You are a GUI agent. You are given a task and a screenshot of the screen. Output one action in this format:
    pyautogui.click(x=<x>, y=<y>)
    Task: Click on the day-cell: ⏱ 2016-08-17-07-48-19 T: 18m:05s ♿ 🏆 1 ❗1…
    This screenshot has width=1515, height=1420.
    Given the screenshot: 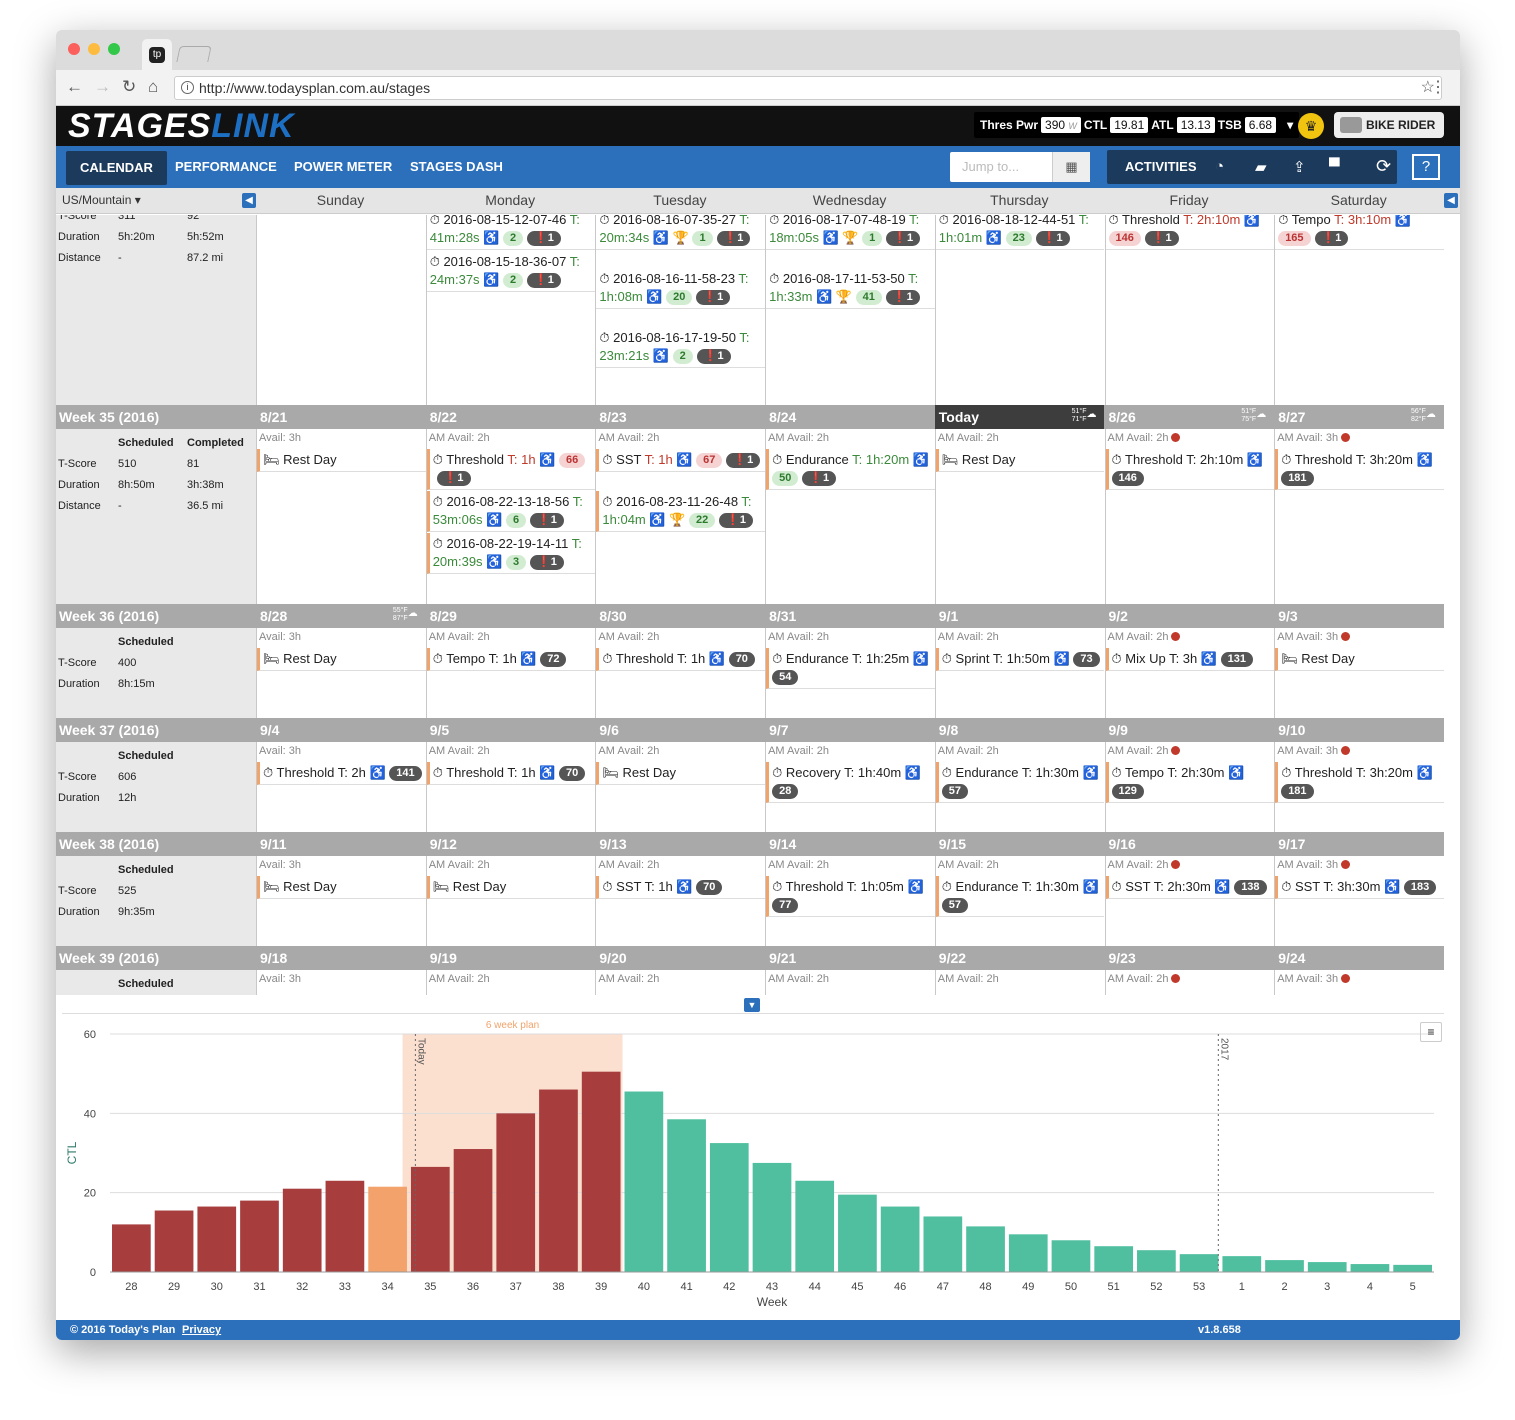 What is the action you would take?
    pyautogui.click(x=850, y=310)
    